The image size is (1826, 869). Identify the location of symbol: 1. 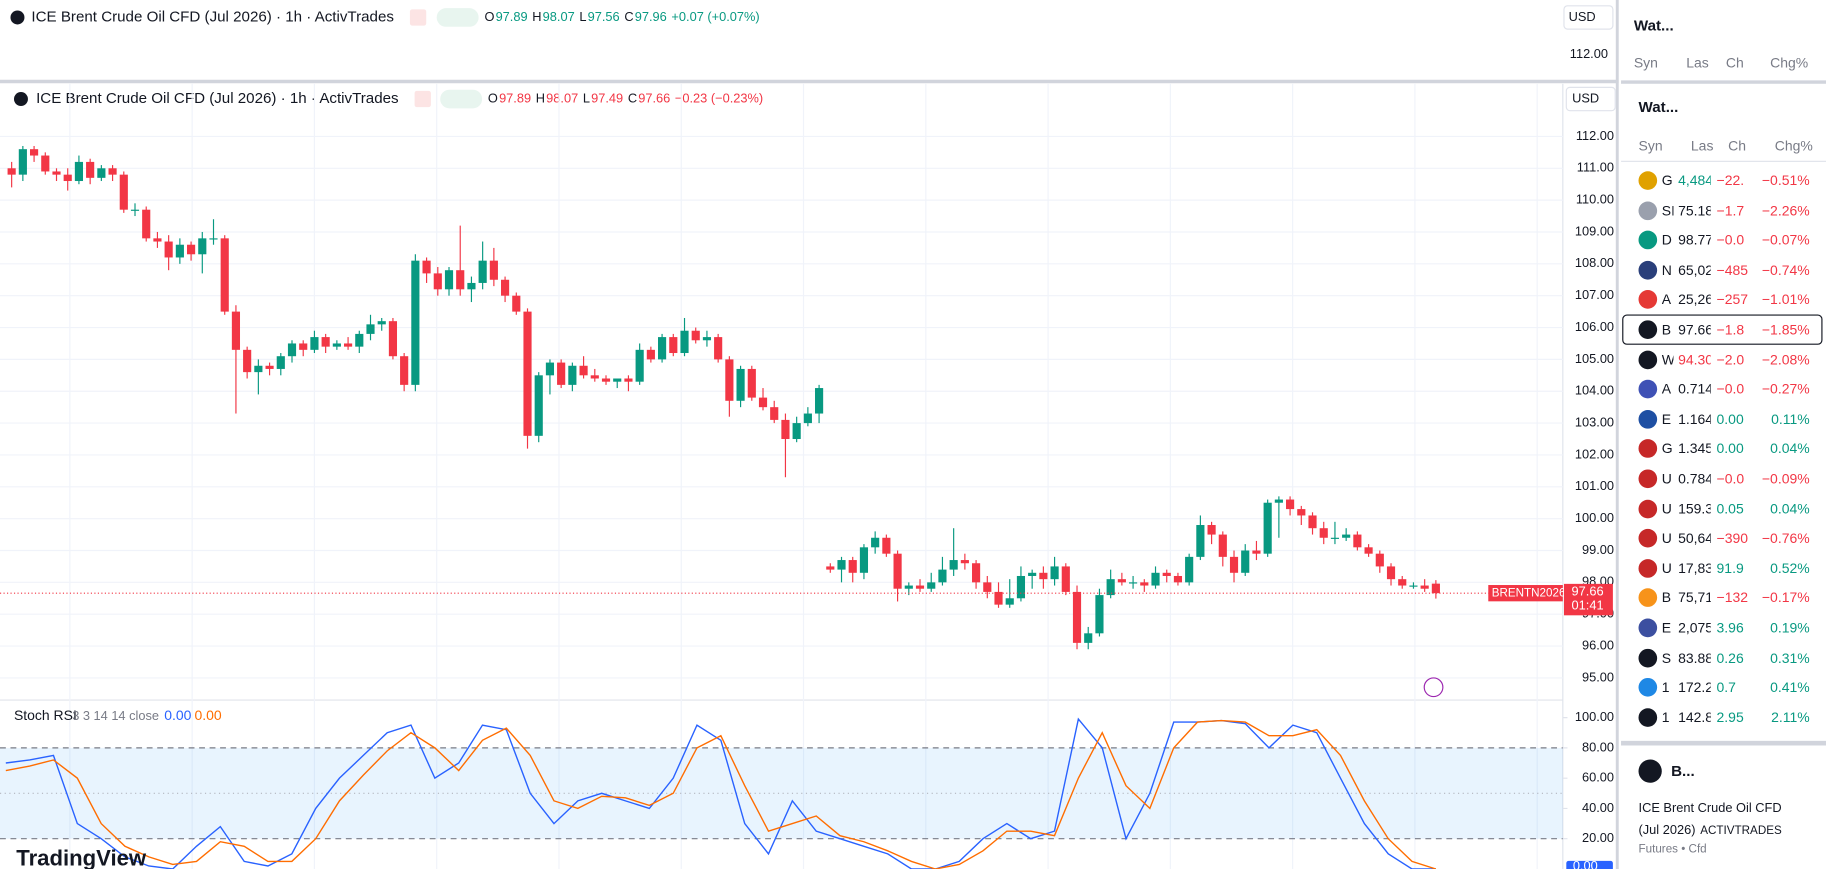
(1665, 717).